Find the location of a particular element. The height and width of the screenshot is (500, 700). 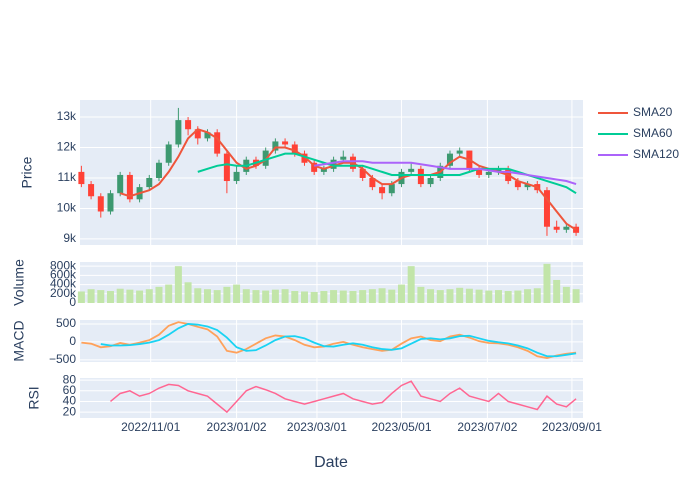

y-axis-title: Volume is located at coordinates (19, 282).